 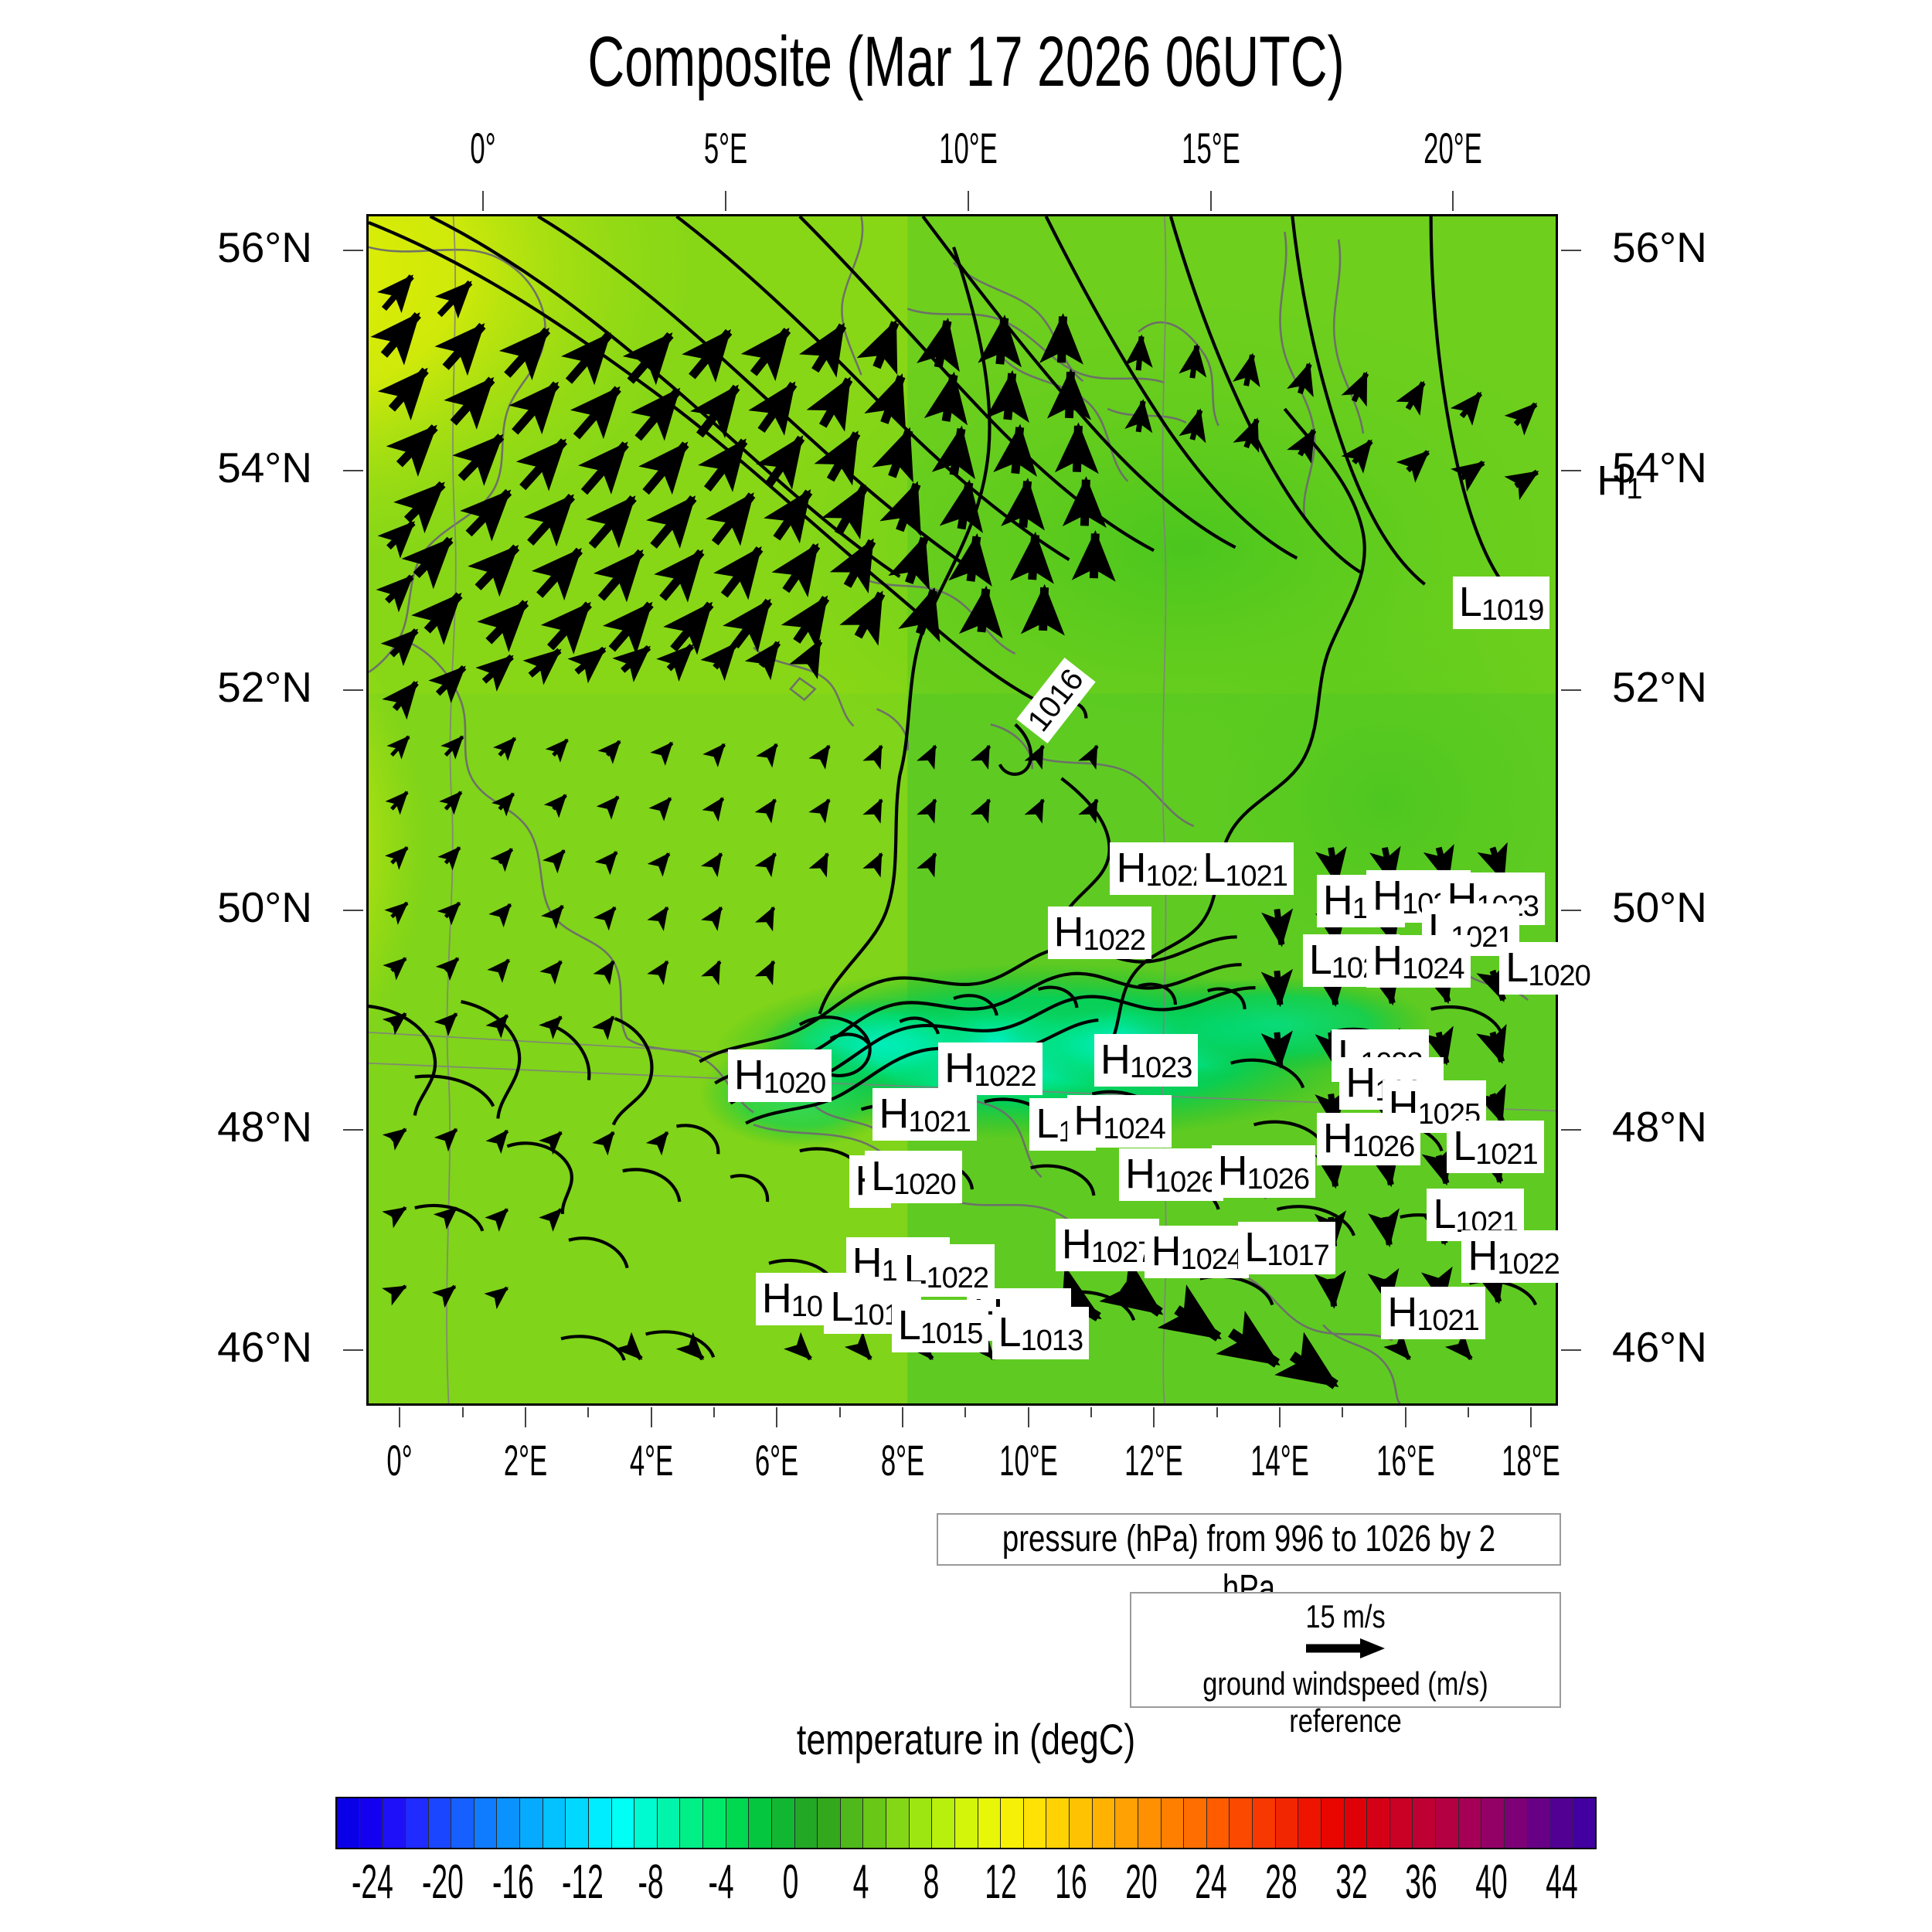 What do you see at coordinates (583, 1882) in the screenshot?
I see `colorbar-tick-label: -12` at bounding box center [583, 1882].